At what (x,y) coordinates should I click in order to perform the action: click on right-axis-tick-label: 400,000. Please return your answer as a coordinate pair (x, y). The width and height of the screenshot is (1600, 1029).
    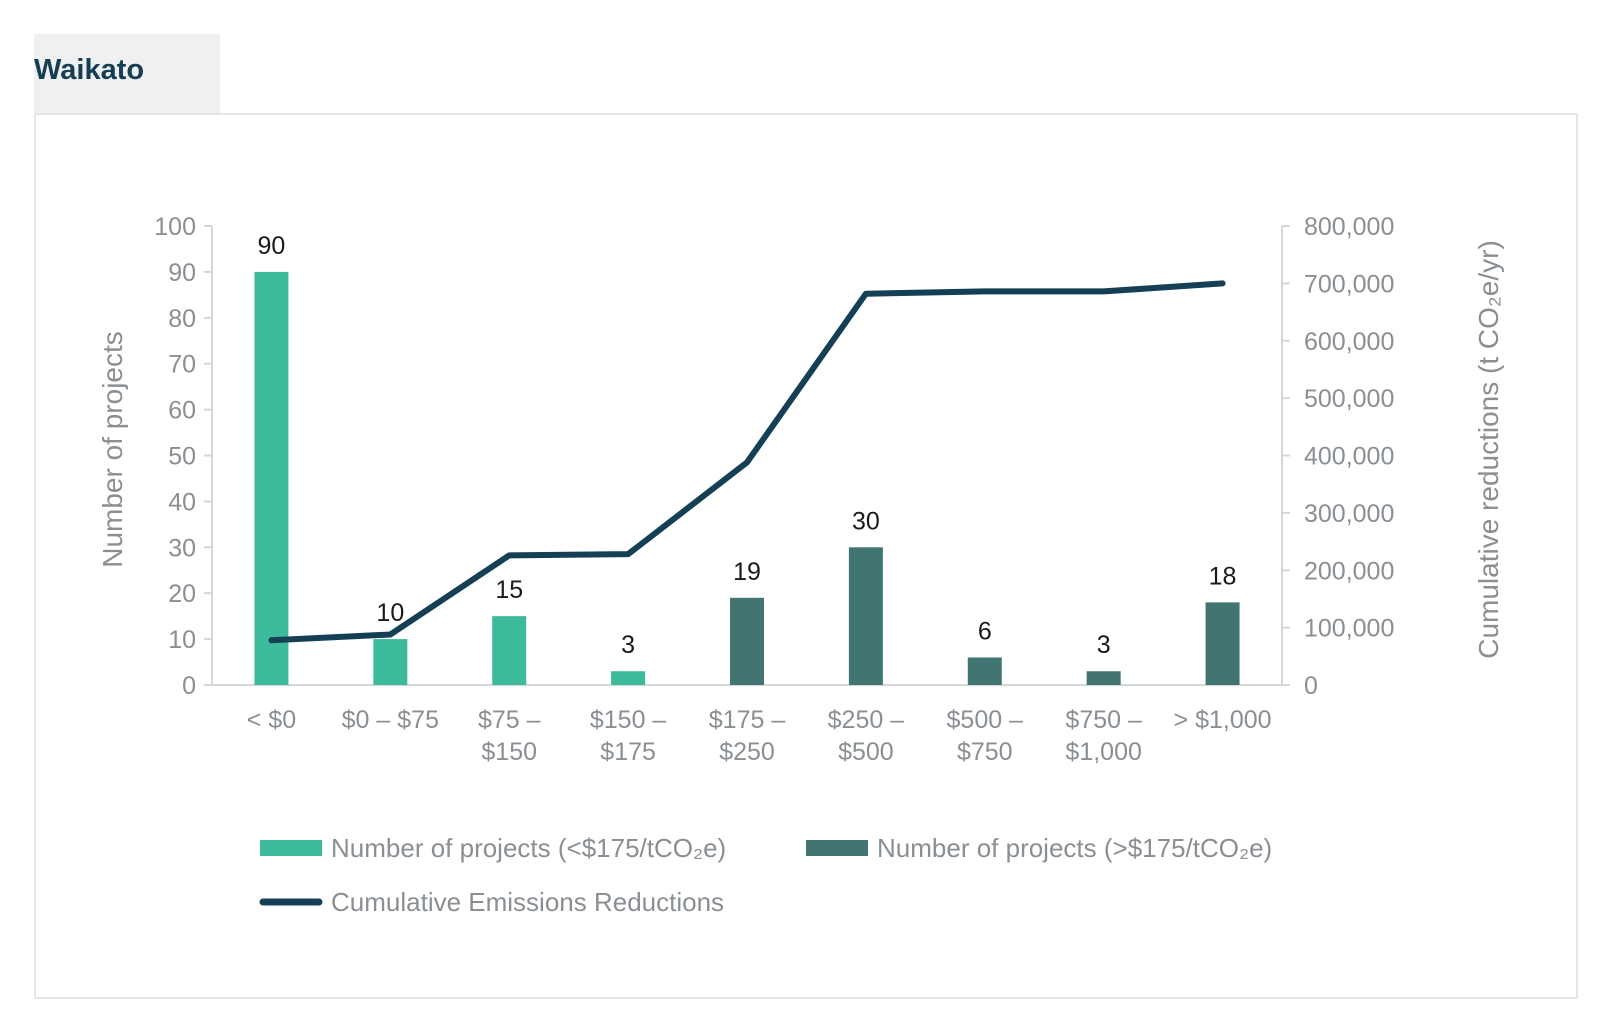
    Looking at the image, I should click on (1349, 457).